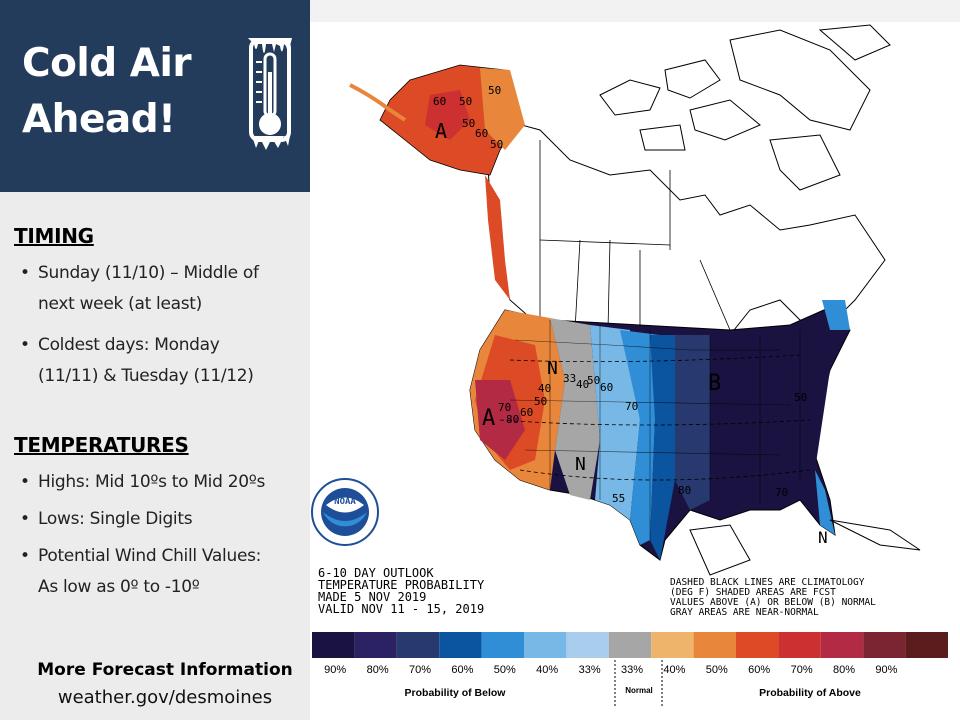 The width and height of the screenshot is (960, 720). Describe the element at coordinates (165, 670) in the screenshot. I see `more-info-label: More Forecast Information` at that location.